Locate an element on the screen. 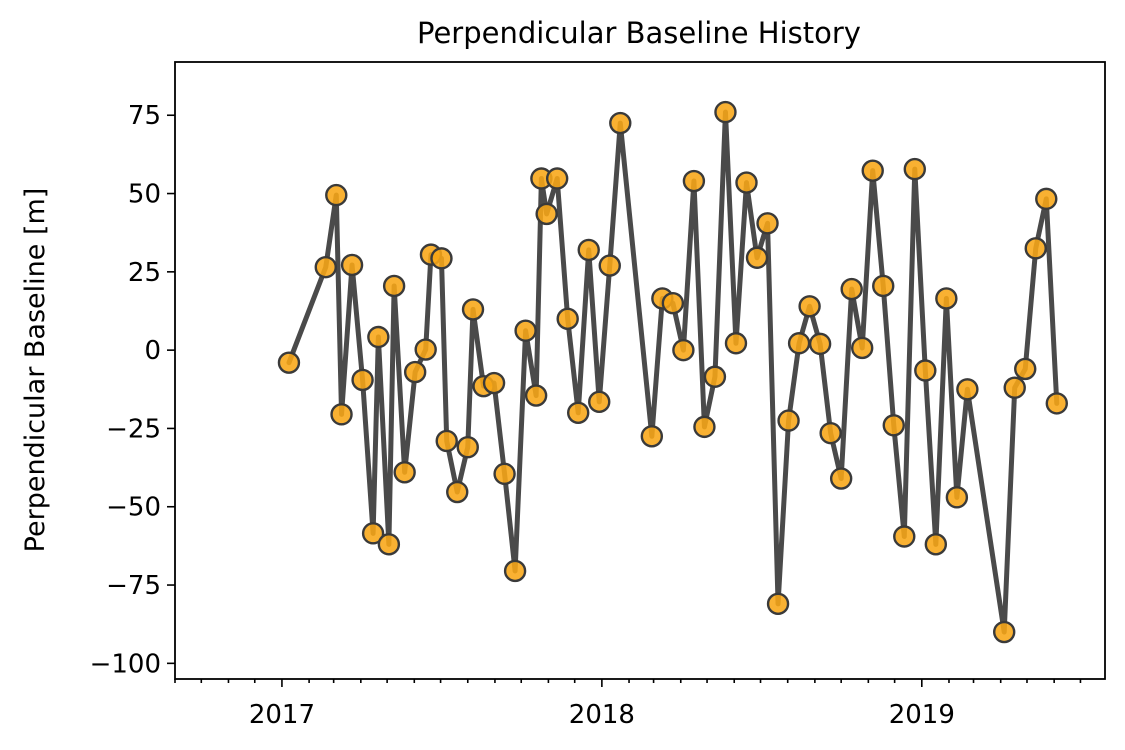 The image size is (1125, 750). chart-title: Perpendicular Baseline History is located at coordinates (639, 33).